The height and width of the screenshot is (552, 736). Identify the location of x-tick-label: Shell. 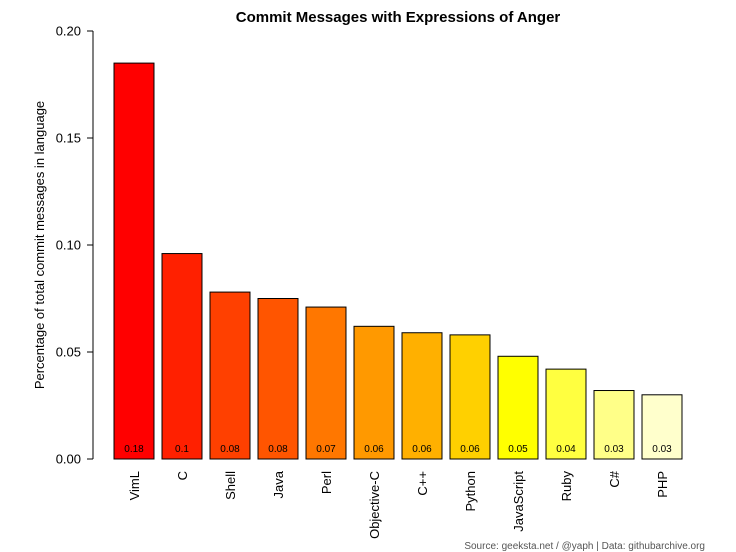
(230, 485).